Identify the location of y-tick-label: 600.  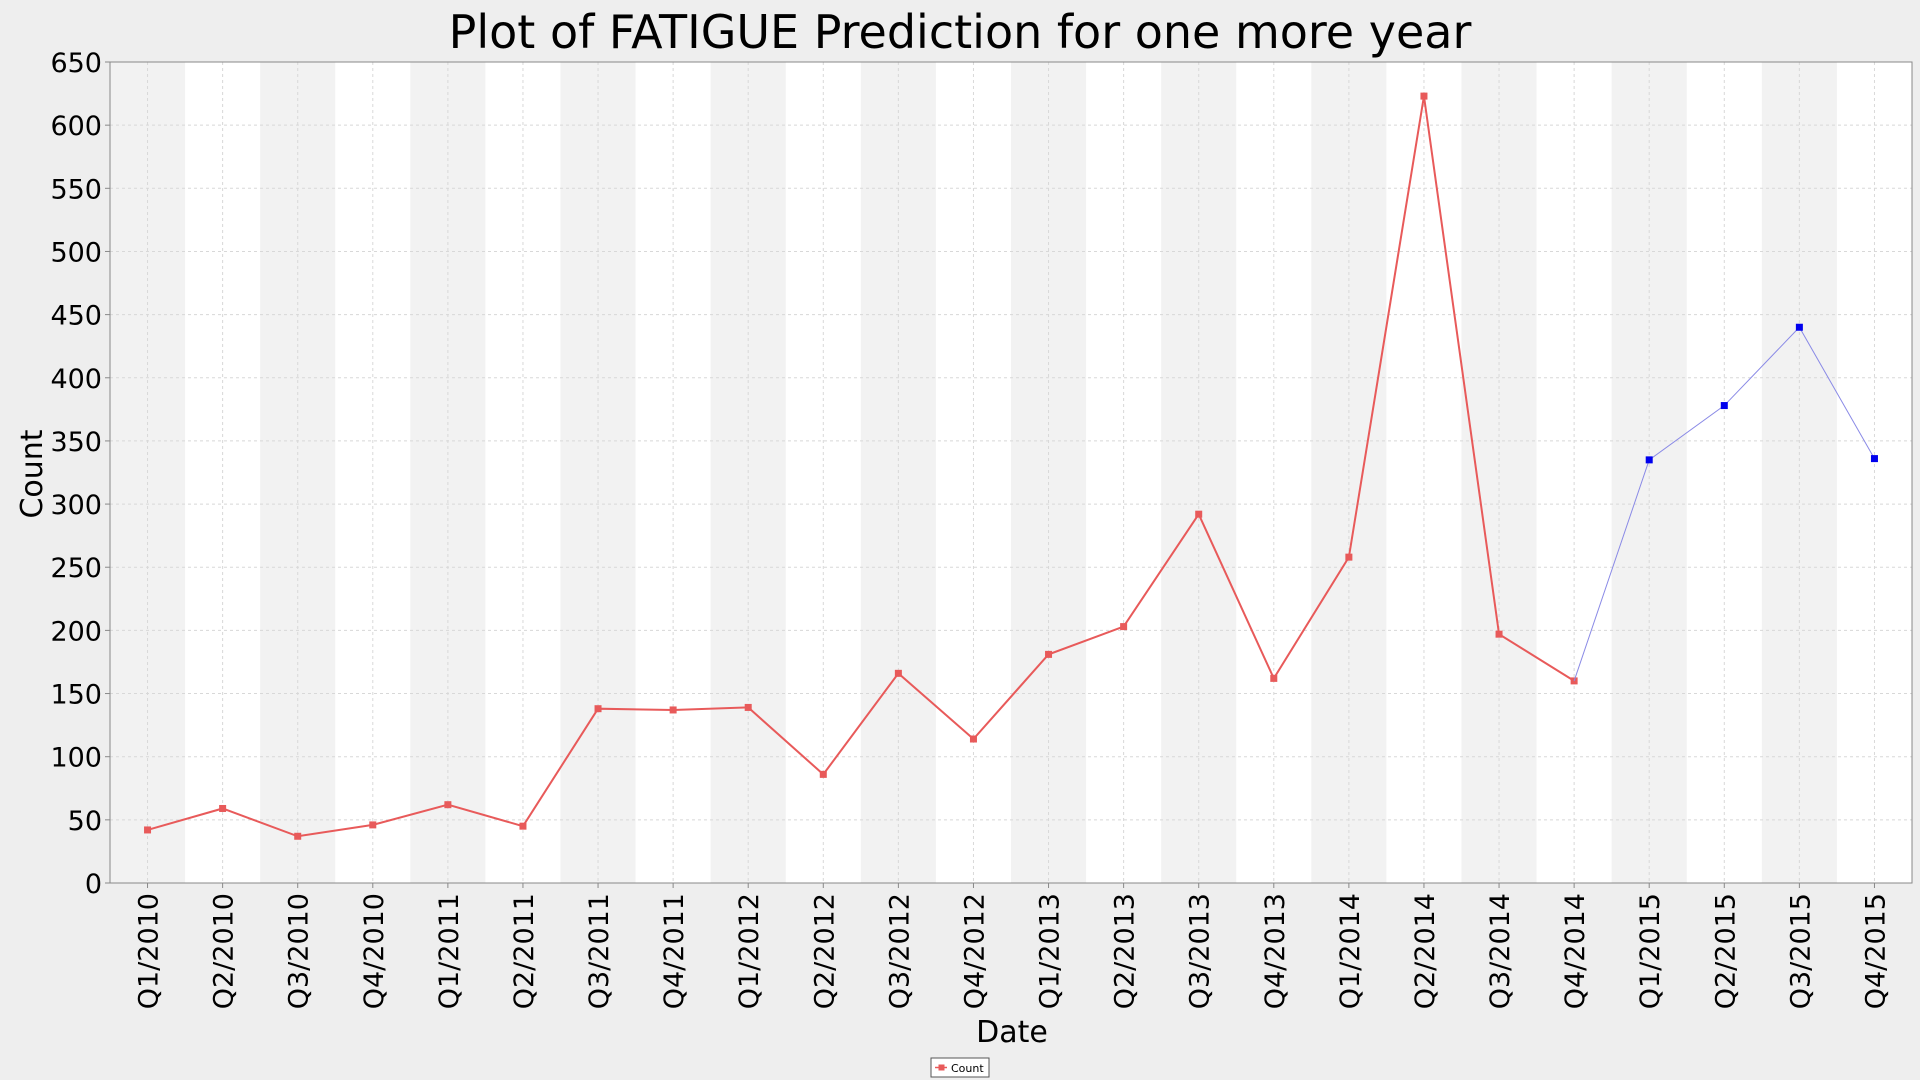
(76, 126).